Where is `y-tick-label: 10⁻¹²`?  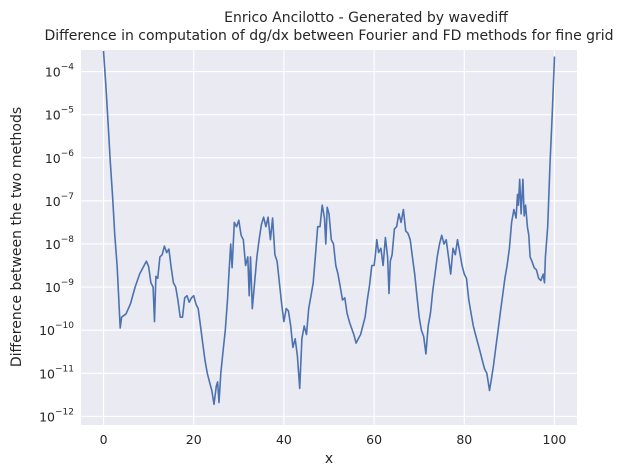
y-tick-label: 10⁻¹² is located at coordinates (56, 415).